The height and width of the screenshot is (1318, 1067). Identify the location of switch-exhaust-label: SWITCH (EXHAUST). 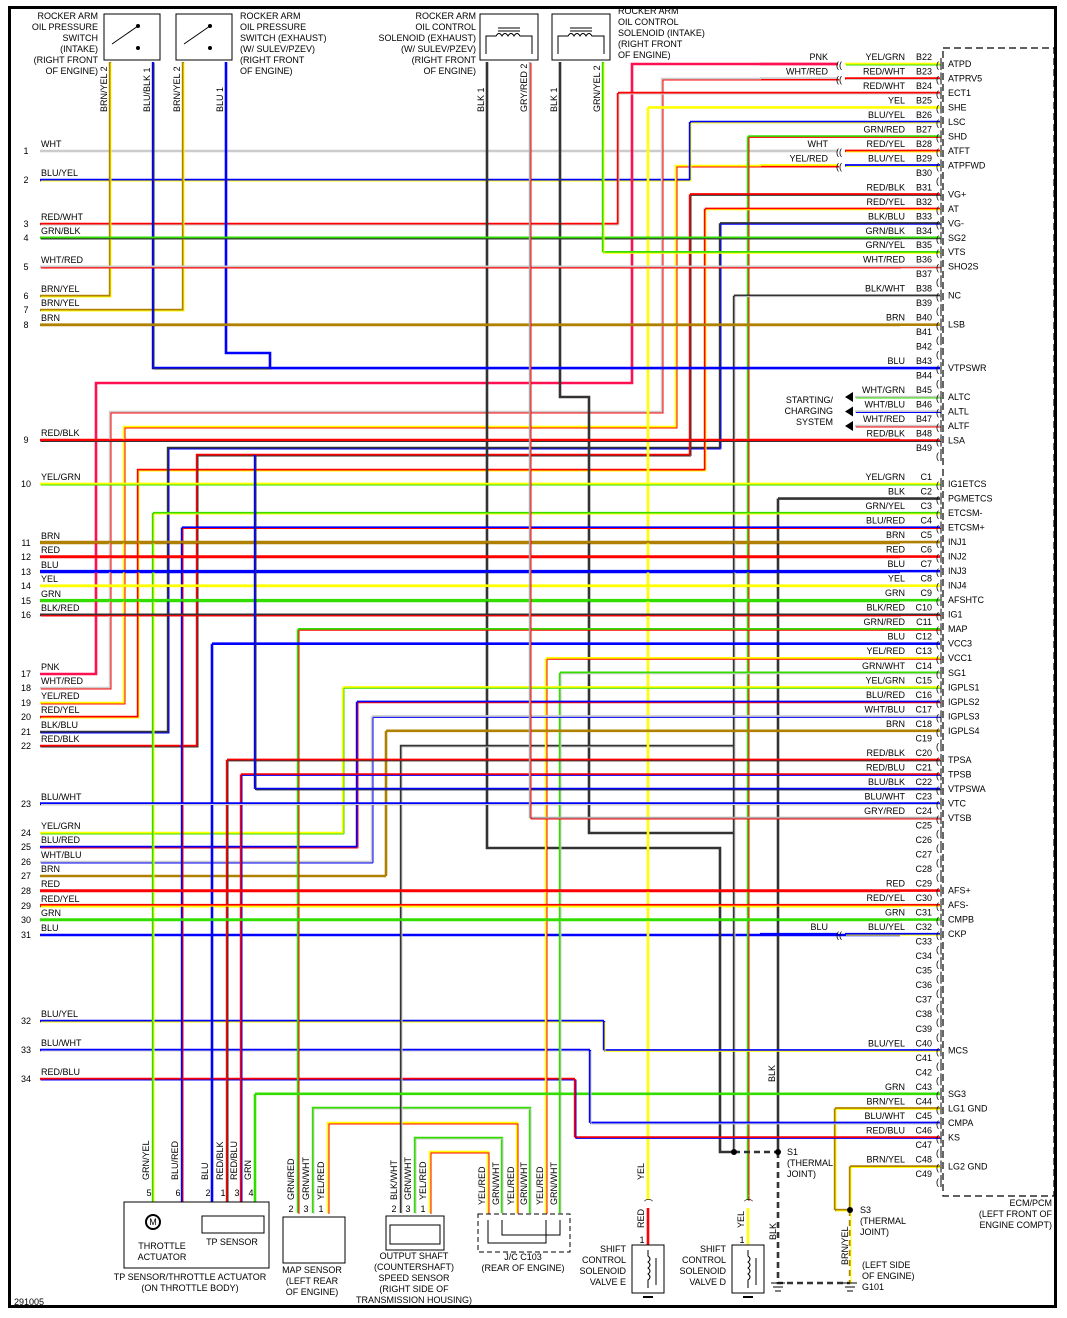
(283, 38).